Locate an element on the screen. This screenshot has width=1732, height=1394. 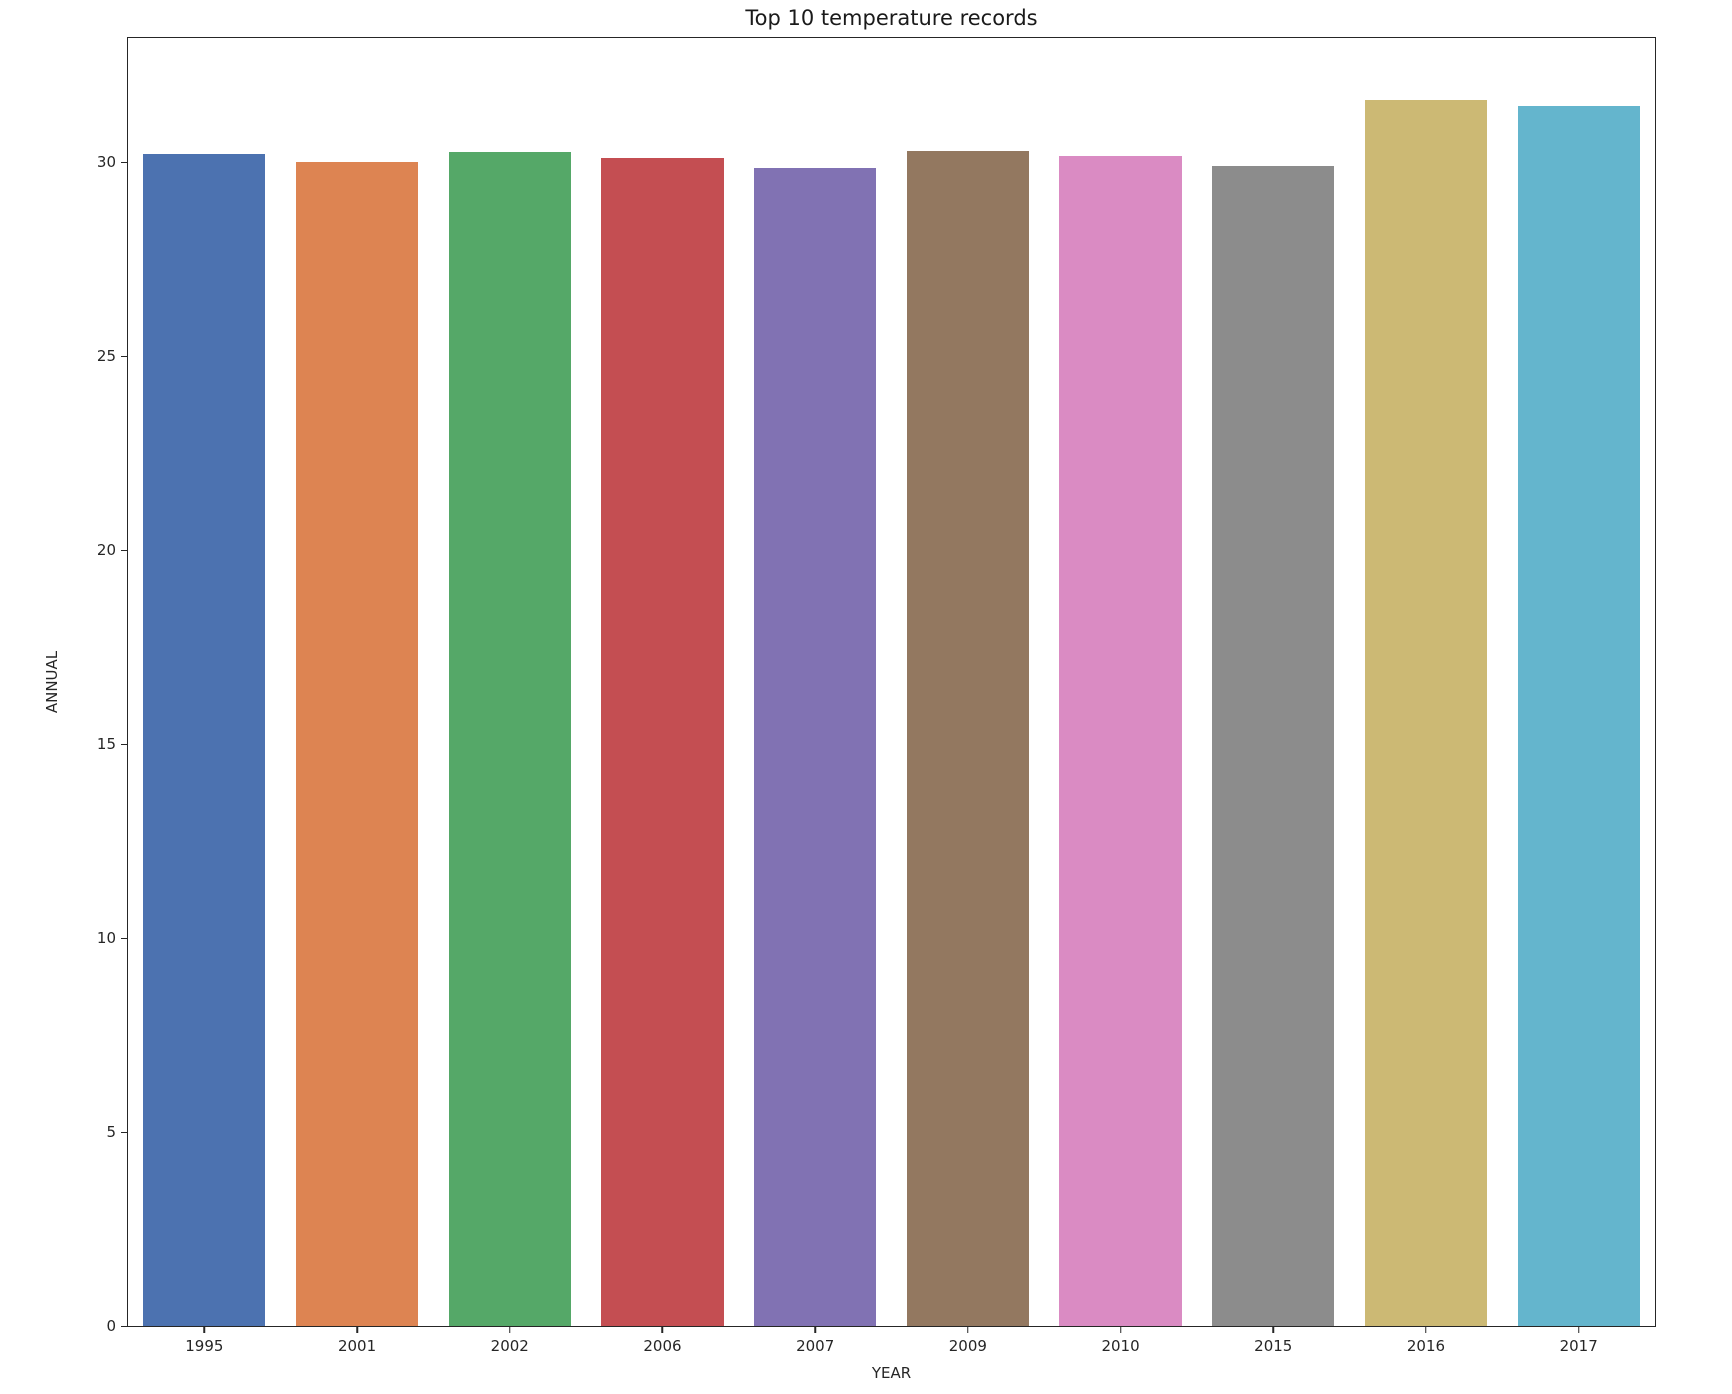
x-tick-label: 2001 is located at coordinates (357, 1346).